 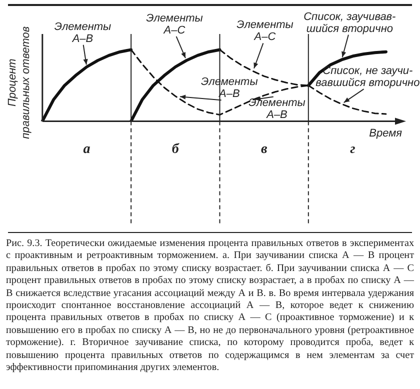 I want to click on x-axis-title: Время, so click(x=385, y=133).